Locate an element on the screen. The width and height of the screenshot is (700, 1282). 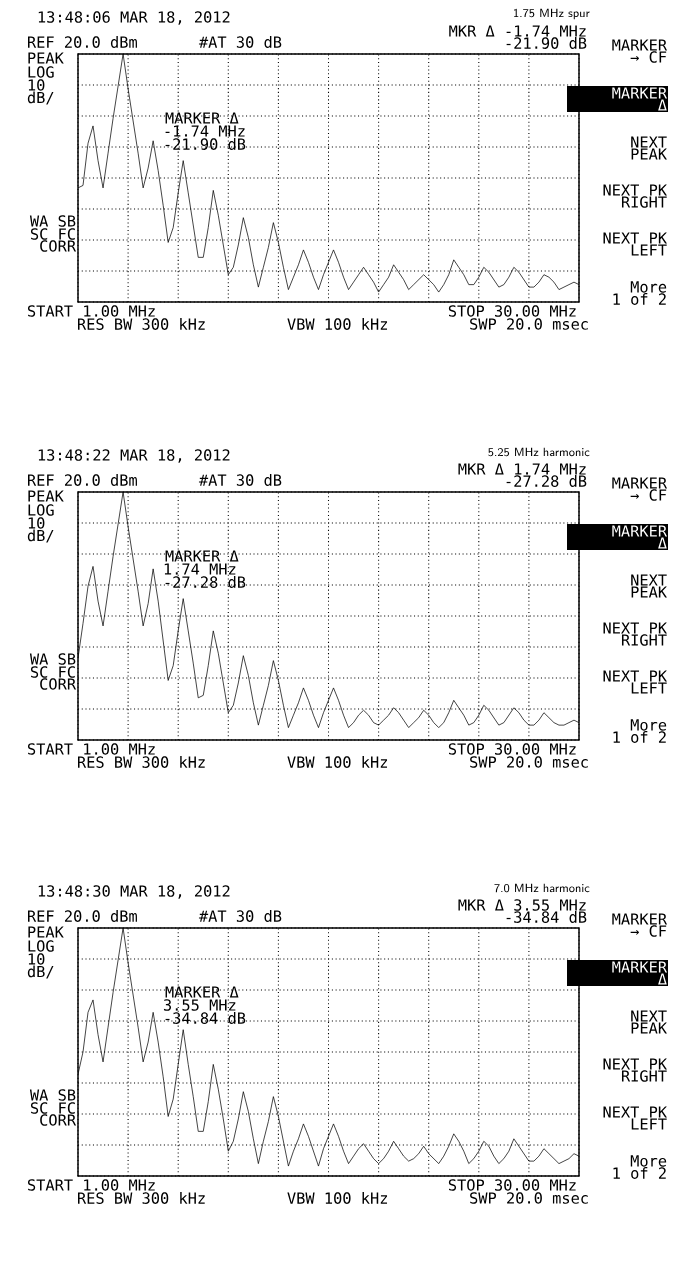
text: MKR Δ 1.74 MHz is located at coordinates (522, 469).